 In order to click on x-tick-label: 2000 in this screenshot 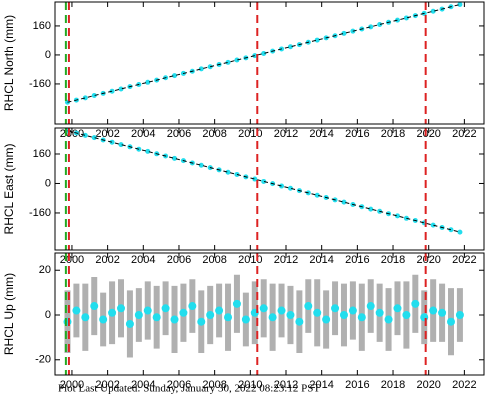, I will do `click(72, 385)`.